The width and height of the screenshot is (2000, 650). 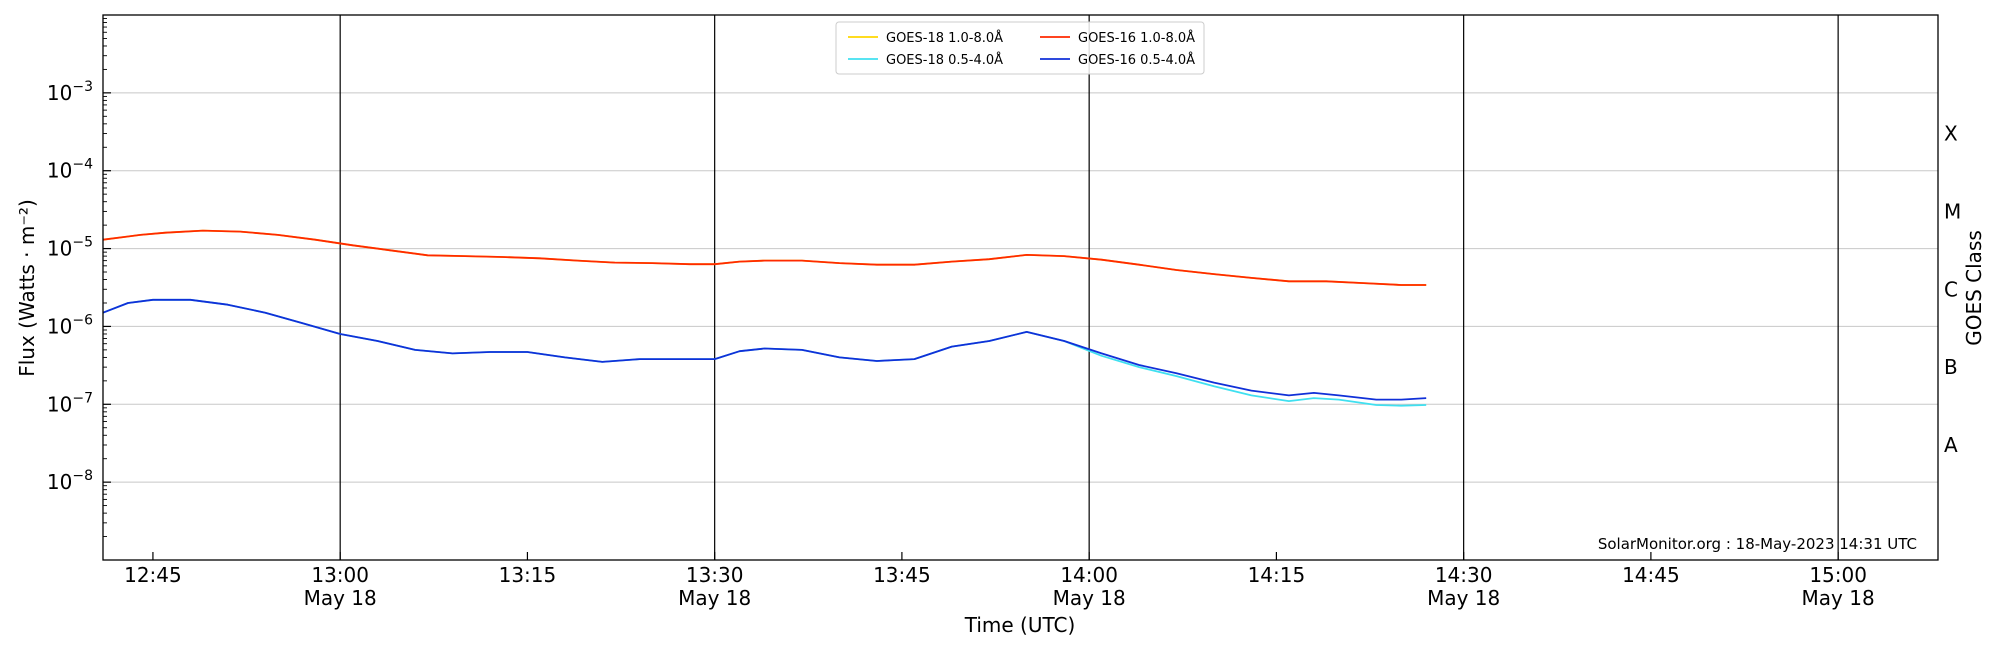 I want to click on x-tick-date-3: May 18, so click(x=714, y=598).